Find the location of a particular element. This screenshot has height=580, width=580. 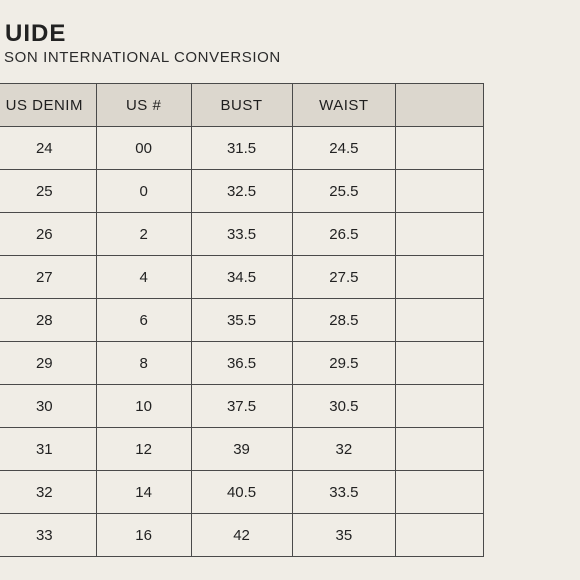

table-cell-us-denim: 24 is located at coordinates (48, 148).